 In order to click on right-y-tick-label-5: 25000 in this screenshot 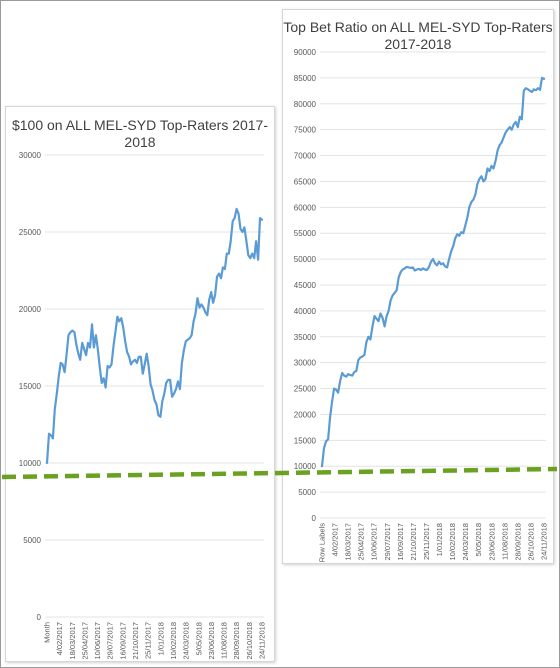, I will do `click(305, 389)`.